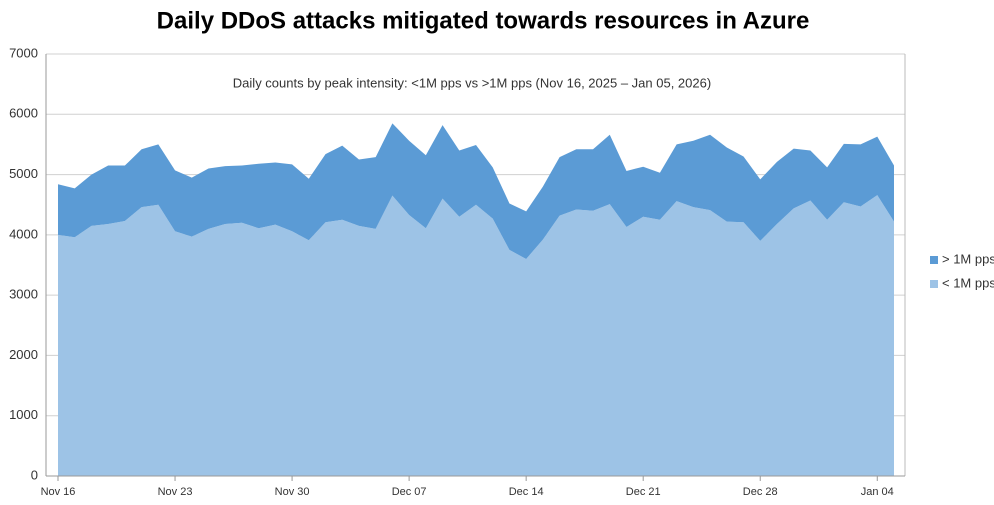 This screenshot has height=505, width=994. I want to click on y-tick-label: 6000, so click(23, 113).